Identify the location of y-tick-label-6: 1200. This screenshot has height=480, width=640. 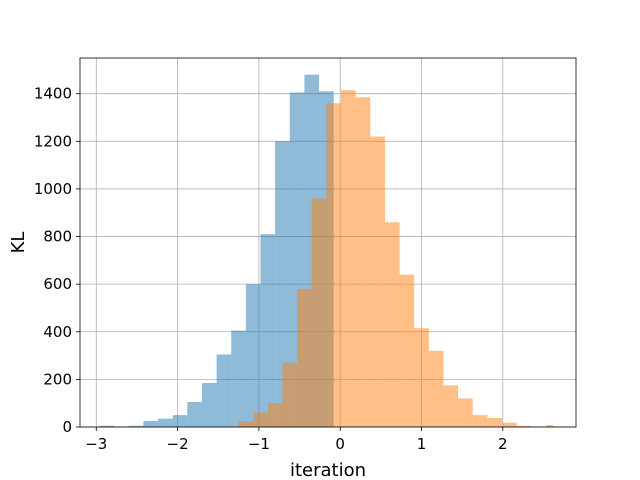
(53, 141).